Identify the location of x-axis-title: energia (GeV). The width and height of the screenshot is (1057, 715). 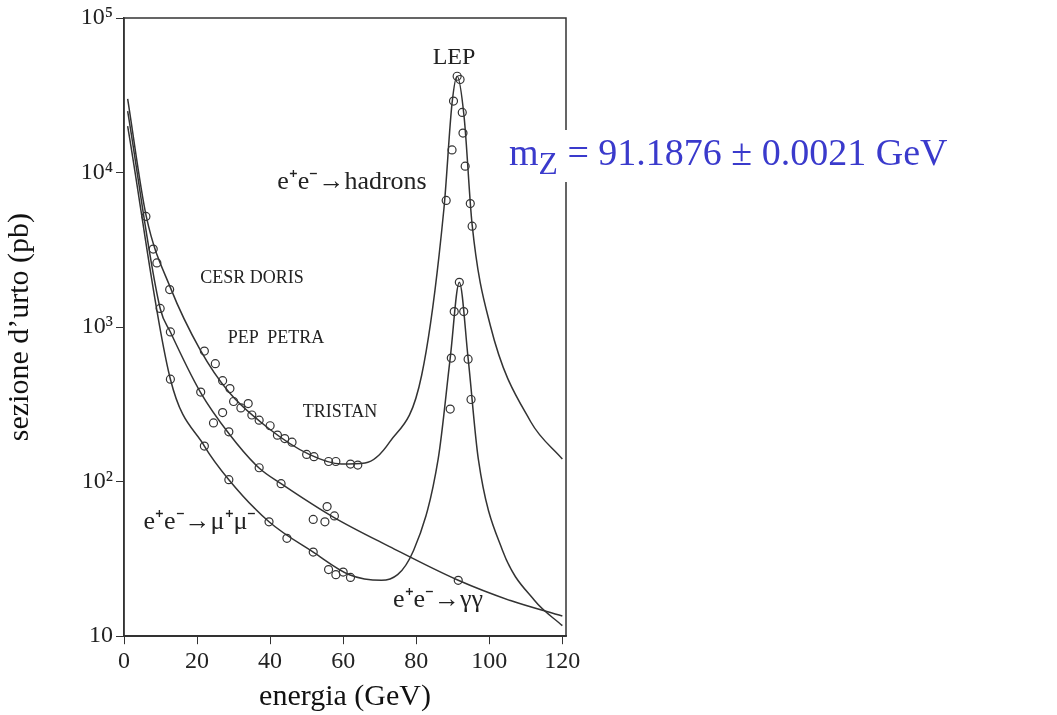
(345, 694).